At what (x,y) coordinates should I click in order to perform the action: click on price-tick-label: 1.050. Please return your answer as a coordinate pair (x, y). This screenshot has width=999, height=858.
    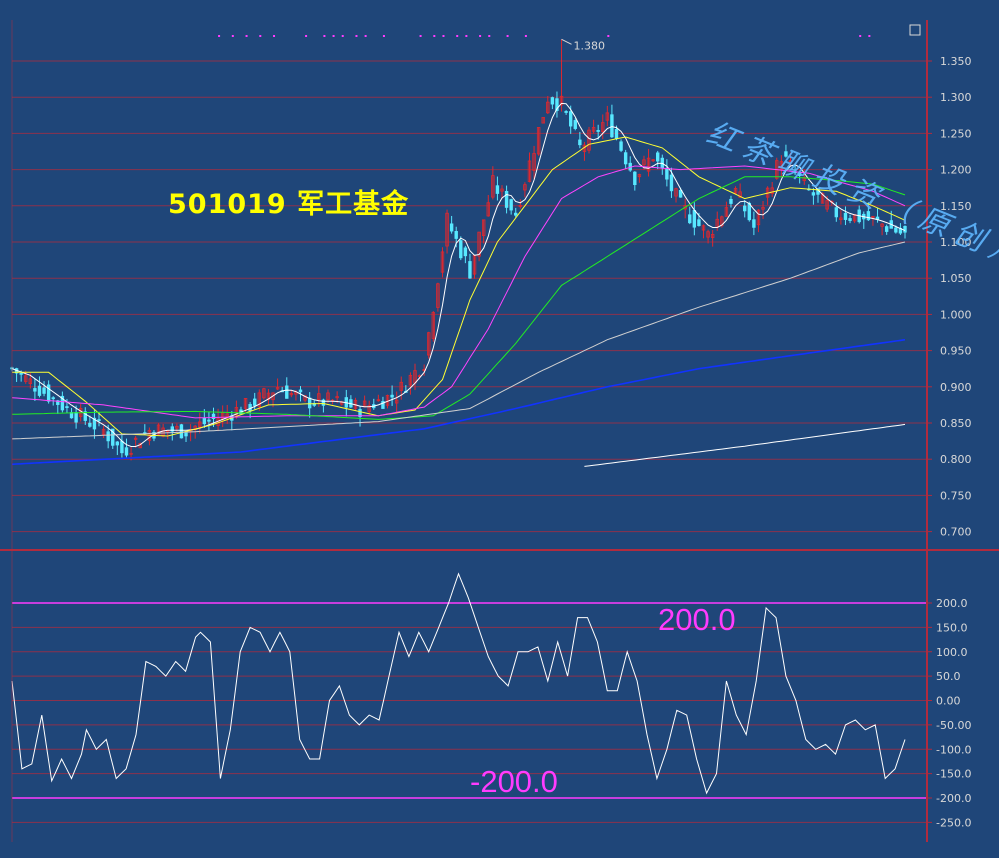
    Looking at the image, I should click on (956, 278).